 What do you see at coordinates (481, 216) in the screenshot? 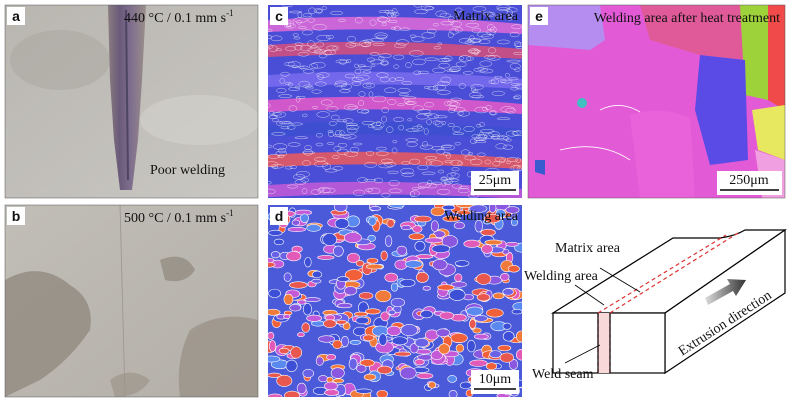
I see `panel-title: Welding area` at bounding box center [481, 216].